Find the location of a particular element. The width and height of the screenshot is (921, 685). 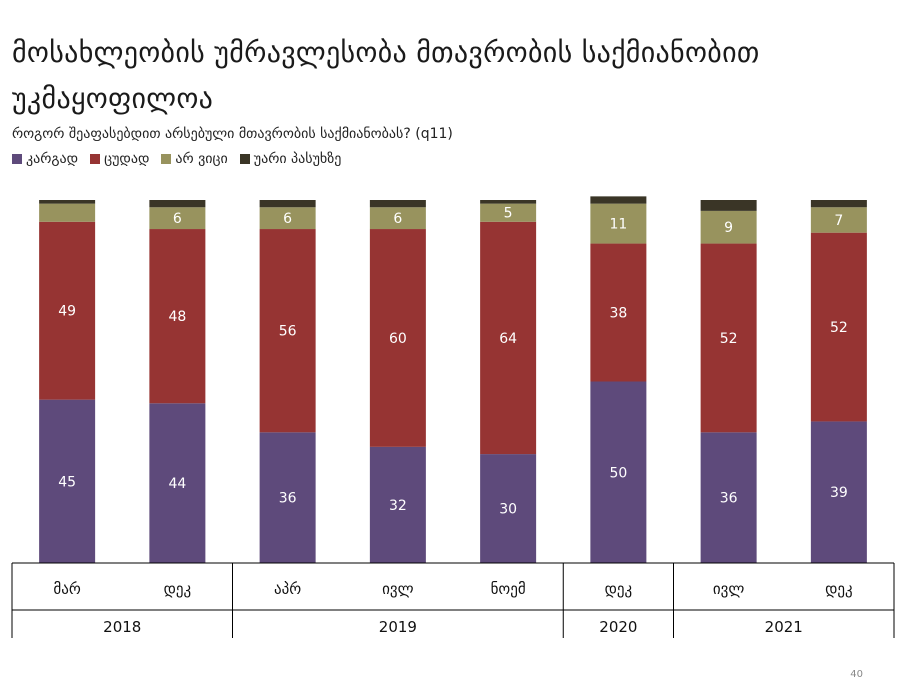

data-label: 30 is located at coordinates (508, 510).